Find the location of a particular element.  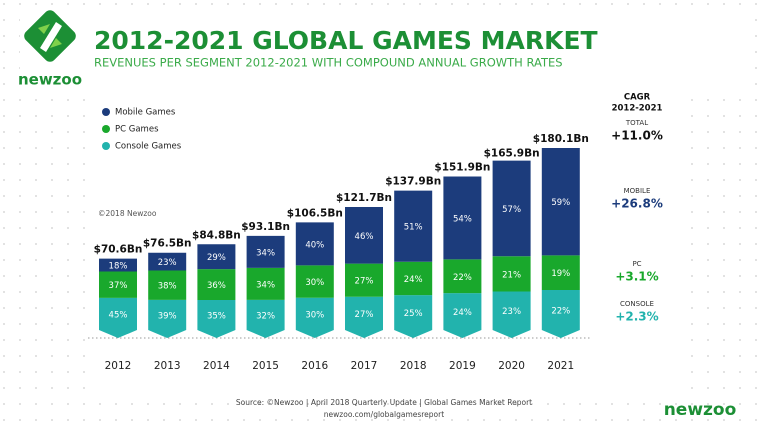

total-label: $70.6Bn is located at coordinates (118, 250).